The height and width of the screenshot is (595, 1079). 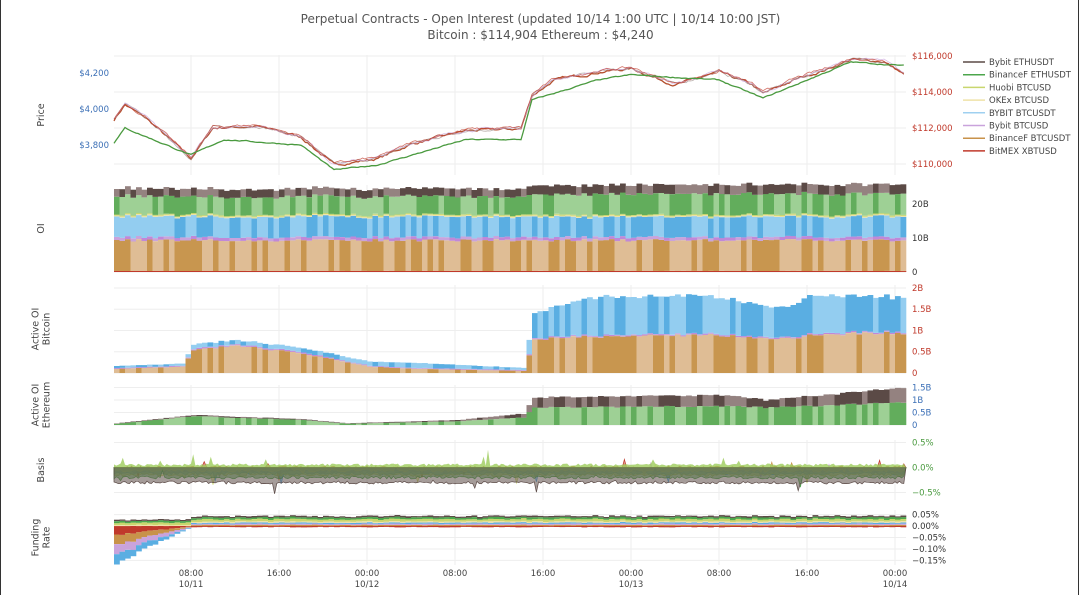 What do you see at coordinates (41, 228) in the screenshot?
I see `panel-label-text: OI` at bounding box center [41, 228].